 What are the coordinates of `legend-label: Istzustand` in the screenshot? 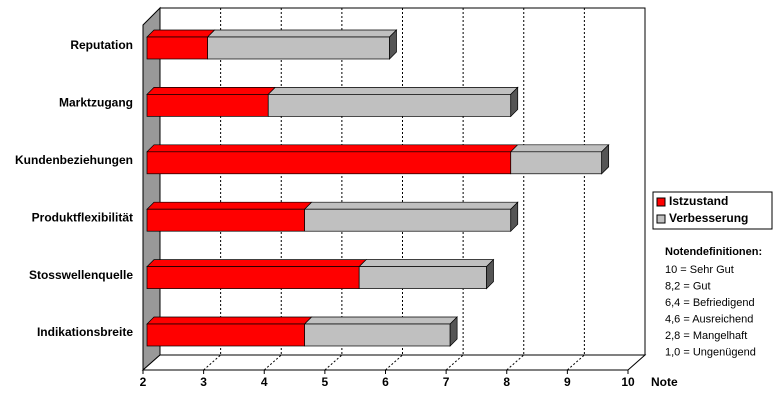 It's located at (698, 201).